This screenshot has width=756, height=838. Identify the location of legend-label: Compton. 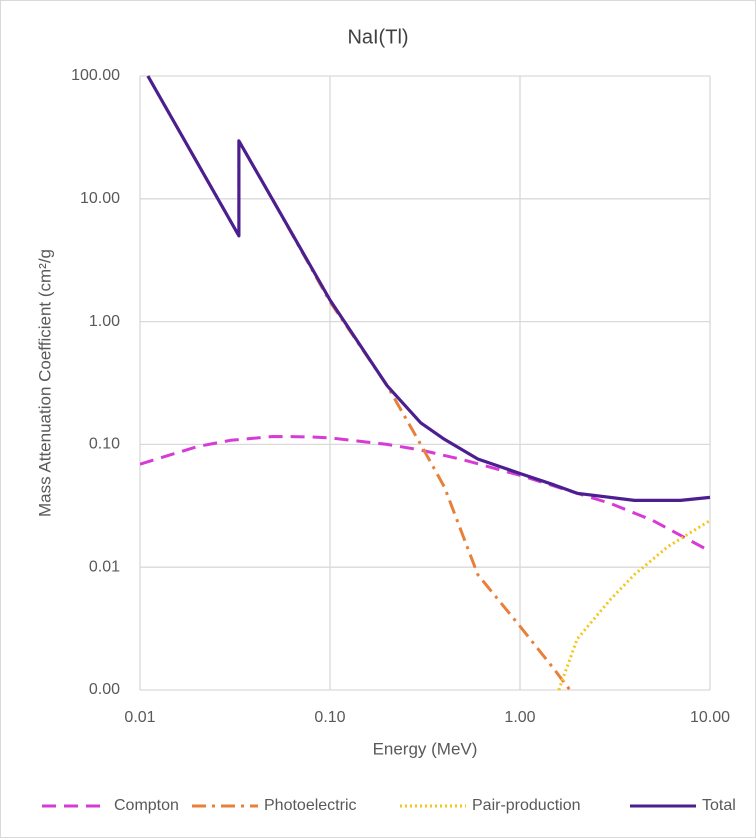
(146, 805).